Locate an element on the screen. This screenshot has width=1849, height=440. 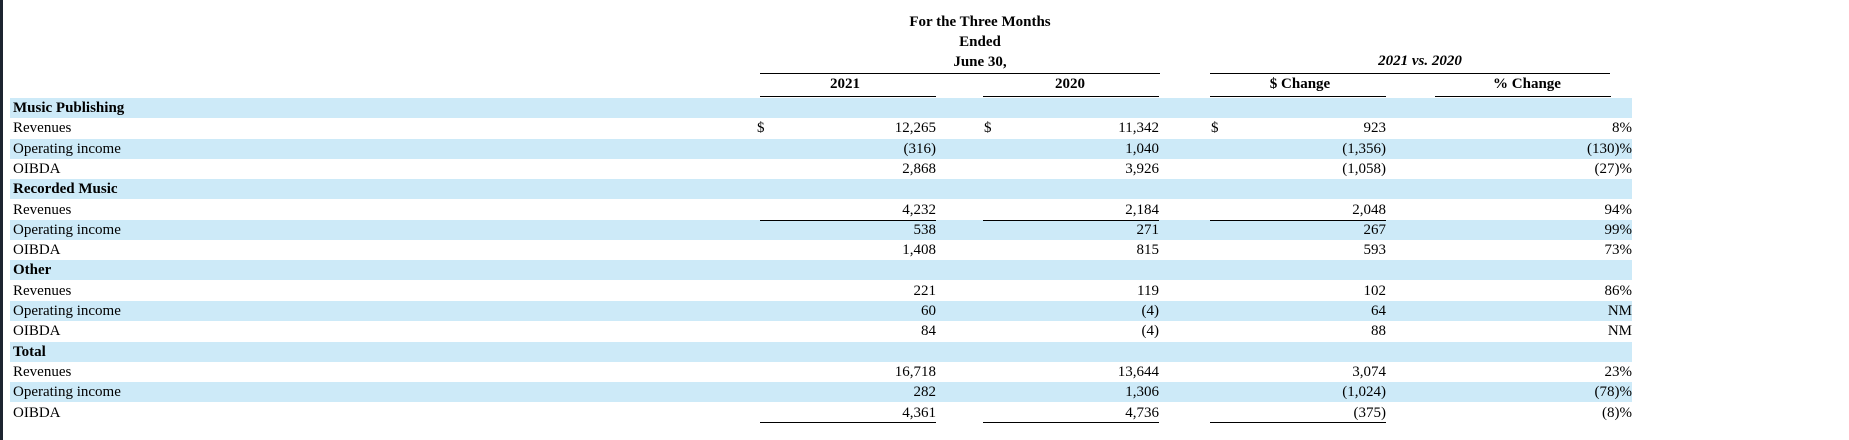
cell-v2021: 60 is located at coordinates (928, 311).